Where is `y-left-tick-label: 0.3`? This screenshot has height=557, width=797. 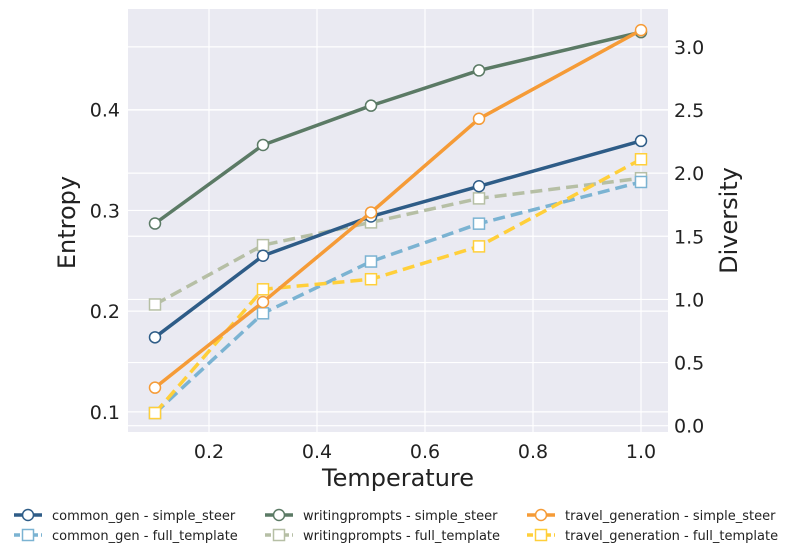
y-left-tick-label: 0.3 is located at coordinates (105, 211).